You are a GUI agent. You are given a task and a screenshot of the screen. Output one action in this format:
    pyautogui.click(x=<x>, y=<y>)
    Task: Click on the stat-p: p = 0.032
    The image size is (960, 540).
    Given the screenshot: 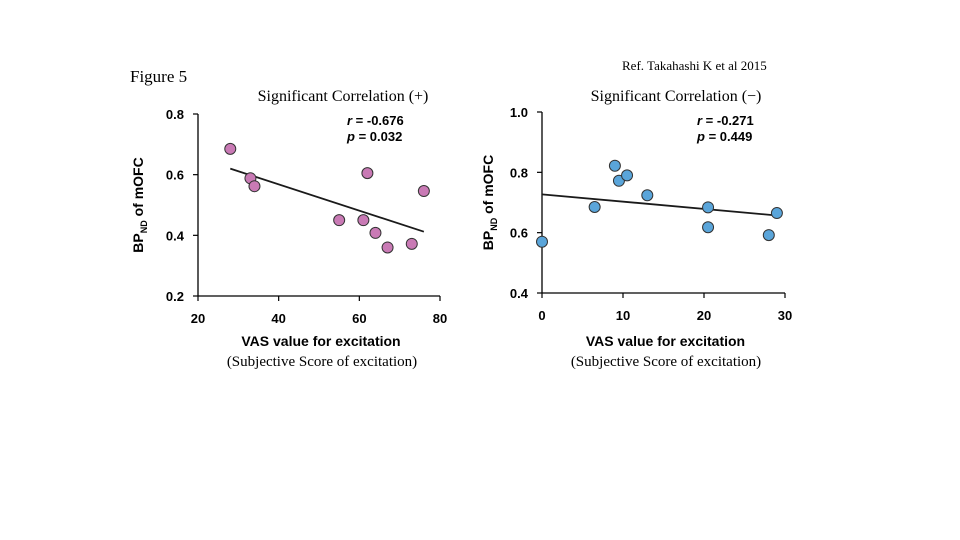 What is the action you would take?
    pyautogui.click(x=374, y=136)
    